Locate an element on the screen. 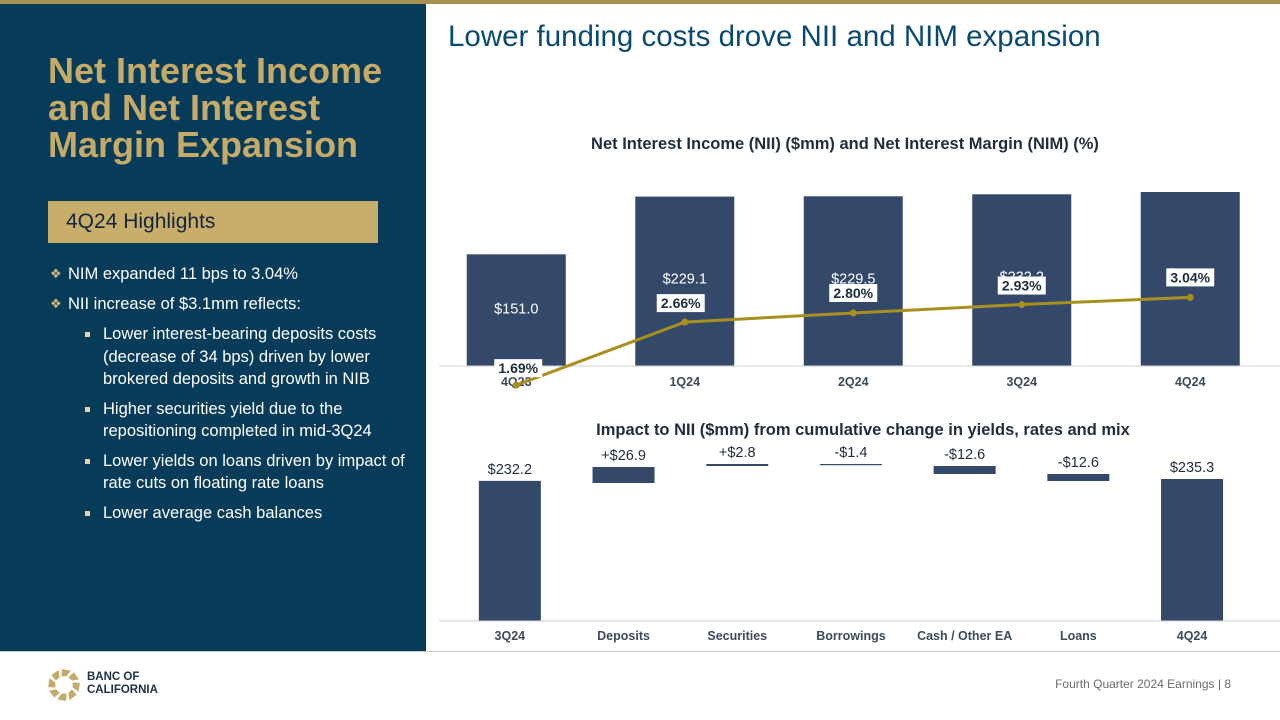 The image size is (1280, 720). footer-text: Fourth Quarter 2024 Earnings | is located at coordinates (1138, 684).